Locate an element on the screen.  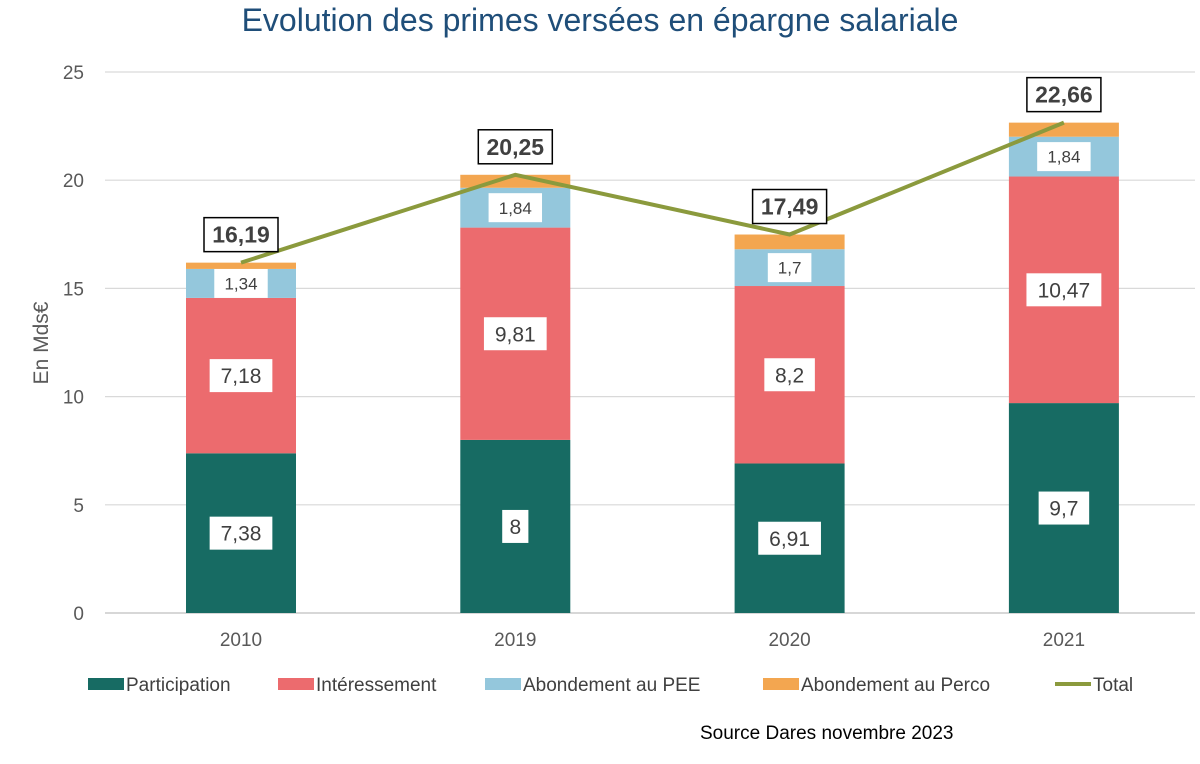
data-label: 1,34 is located at coordinates (240, 284).